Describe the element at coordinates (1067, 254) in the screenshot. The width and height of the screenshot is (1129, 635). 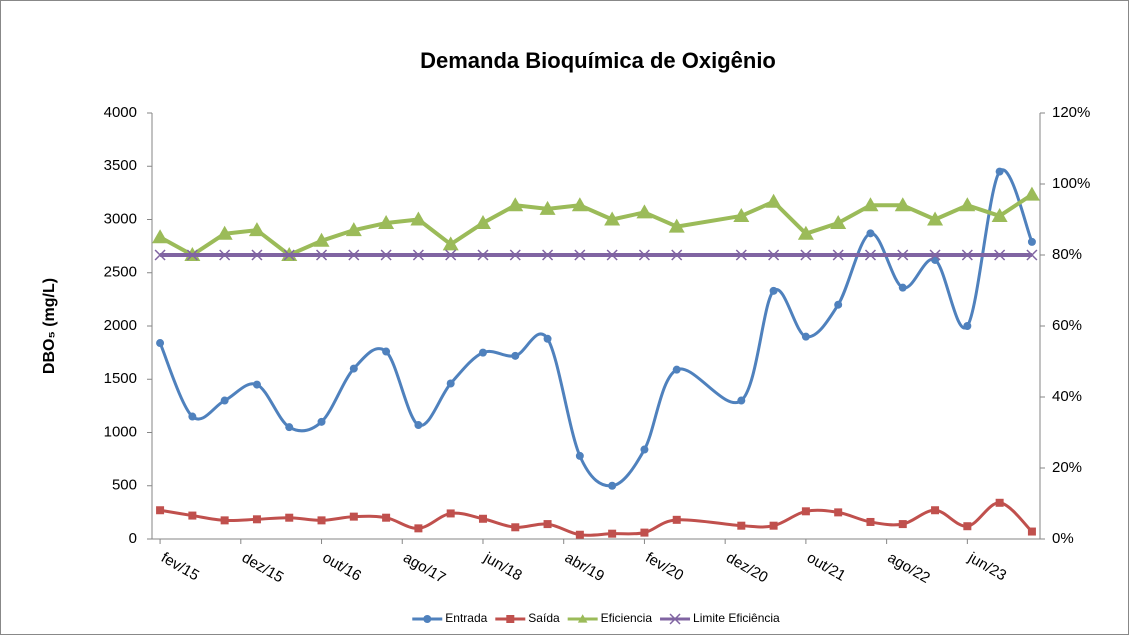
I see `y2-tick-label: 80%` at that location.